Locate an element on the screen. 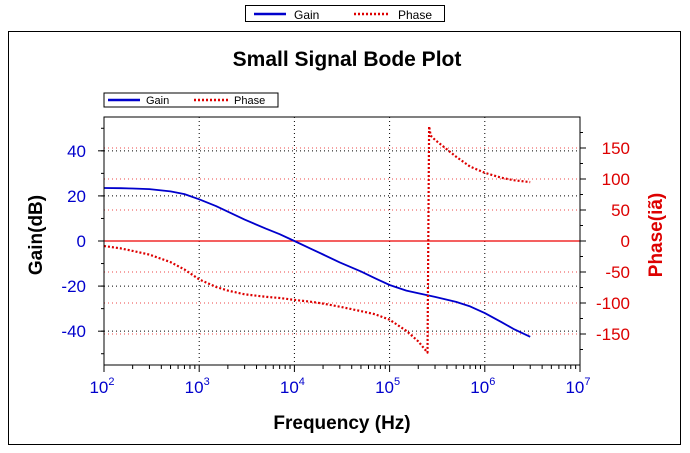 The width and height of the screenshot is (690, 453). outer-legend-svg: Gain Phase is located at coordinates (343, 15).